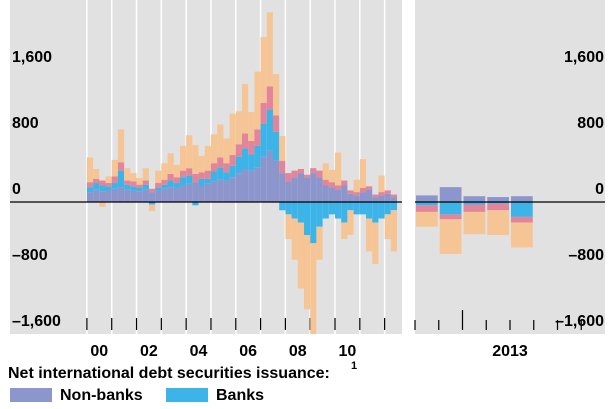 This screenshot has height=409, width=610. I want to click on x-tick-label: 02, so click(149, 351).